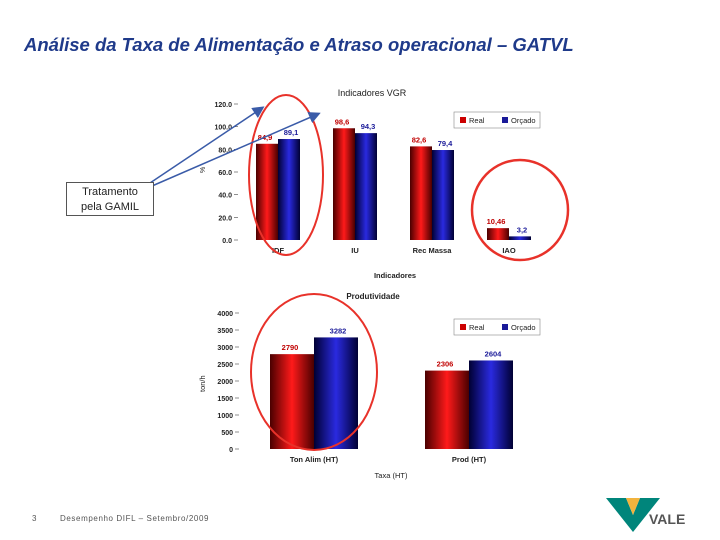 The height and width of the screenshot is (540, 720). Describe the element at coordinates (395, 275) in the screenshot. I see `chart1-xlabel: Indicadores` at that location.